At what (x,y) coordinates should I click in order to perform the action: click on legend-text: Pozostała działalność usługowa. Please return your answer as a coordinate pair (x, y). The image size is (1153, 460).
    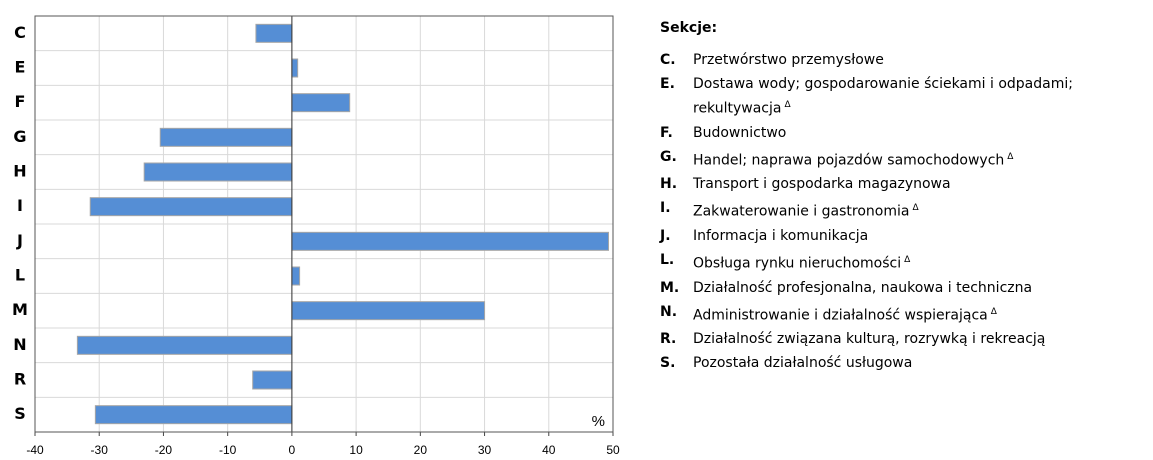
    Looking at the image, I should click on (803, 363).